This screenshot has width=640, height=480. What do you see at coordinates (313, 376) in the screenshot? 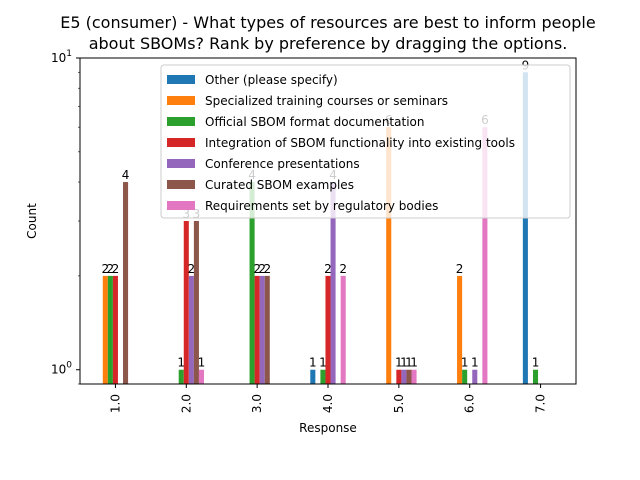
I see `bar-other-please-specify-4.0` at bounding box center [313, 376].